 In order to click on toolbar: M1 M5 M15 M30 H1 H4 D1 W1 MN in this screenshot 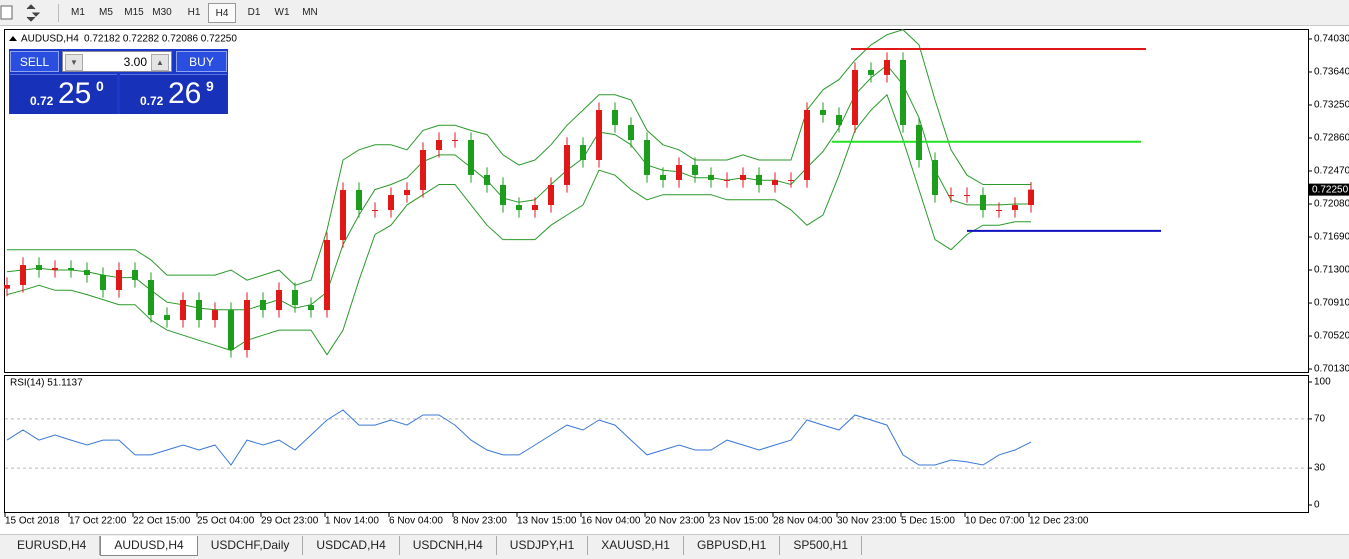, I will do `click(674, 13)`.